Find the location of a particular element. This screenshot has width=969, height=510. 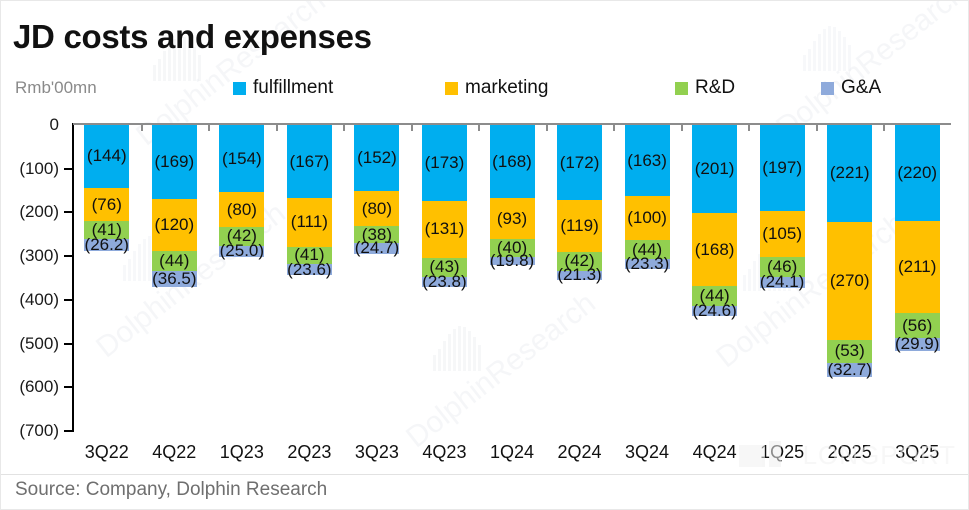

x-axis-label-3q23: 3Q23 is located at coordinates (376, 452).